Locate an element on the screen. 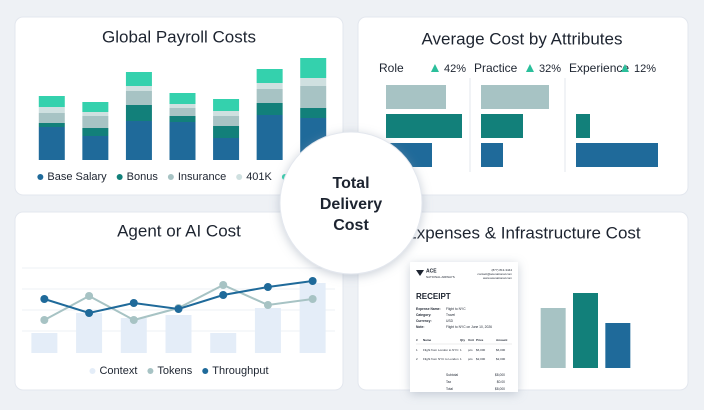  total: Total is located at coordinates (449, 389).